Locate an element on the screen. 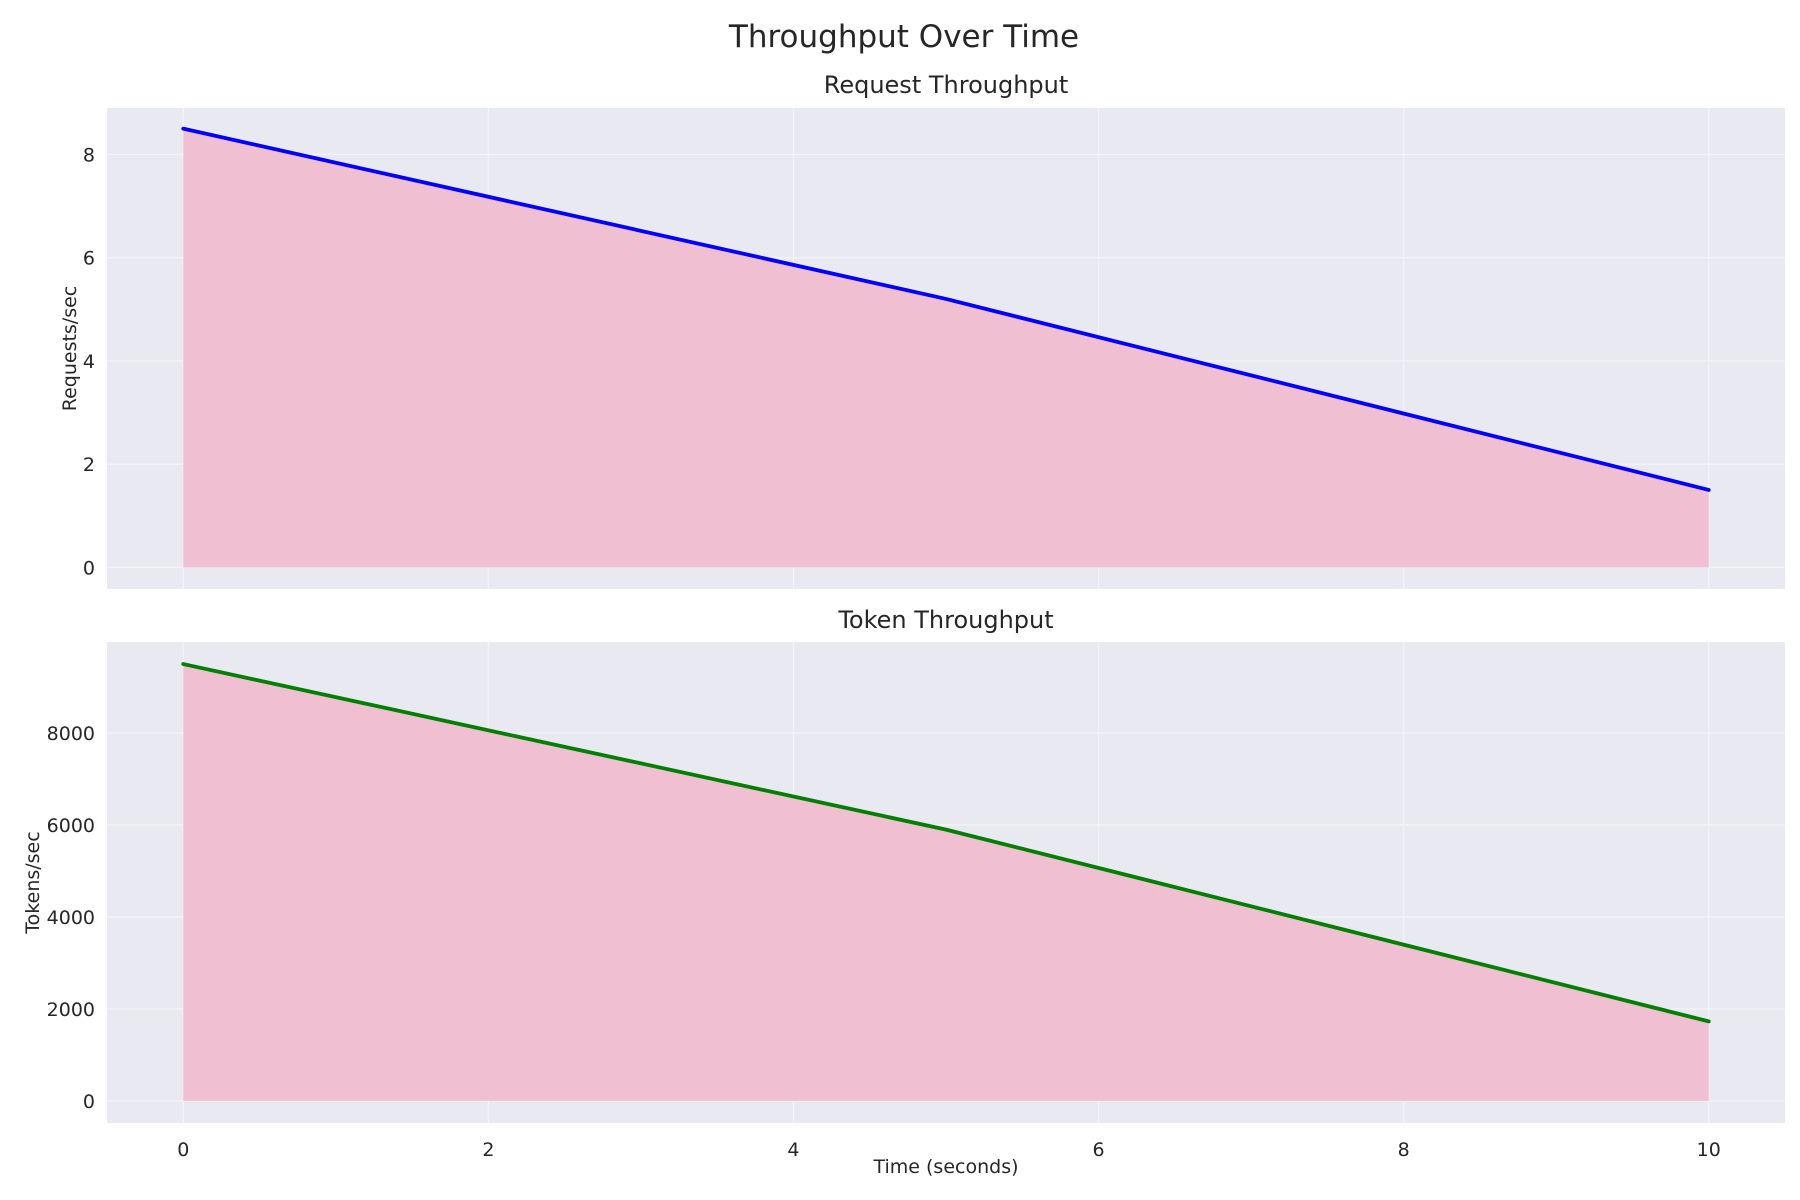 The width and height of the screenshot is (1800, 1200). panel-2-x-tick-label: 0 is located at coordinates (183, 1150).